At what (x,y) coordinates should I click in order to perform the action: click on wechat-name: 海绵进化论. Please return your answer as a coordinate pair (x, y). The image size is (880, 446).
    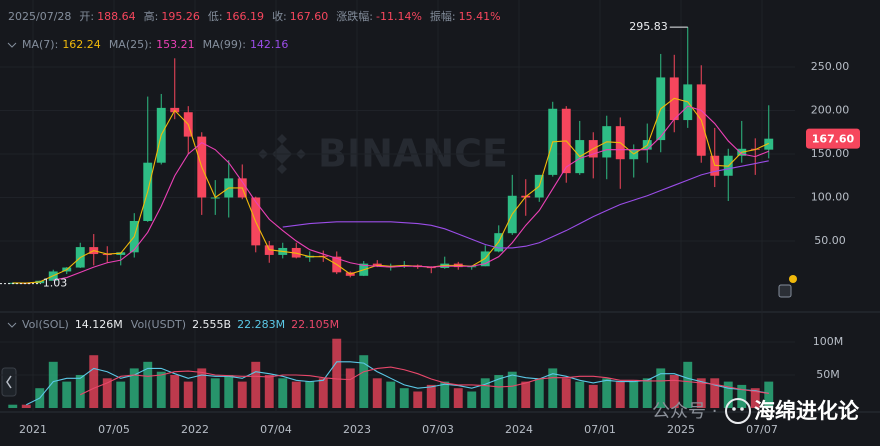
    Looking at the image, I should click on (807, 411).